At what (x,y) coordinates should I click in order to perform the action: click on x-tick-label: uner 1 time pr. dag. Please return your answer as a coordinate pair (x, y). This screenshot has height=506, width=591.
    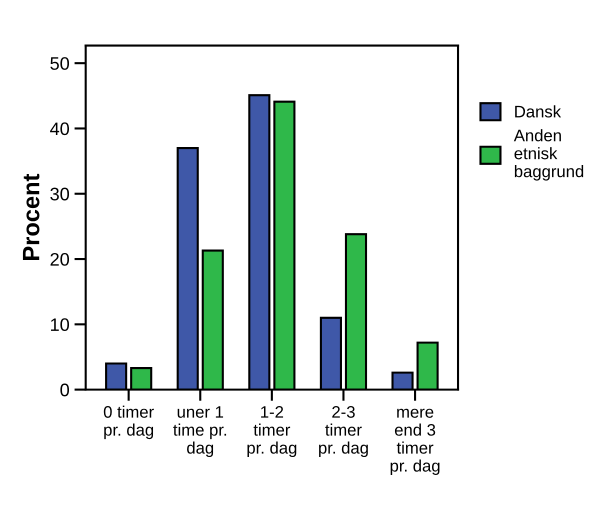
    Looking at the image, I should click on (199, 432).